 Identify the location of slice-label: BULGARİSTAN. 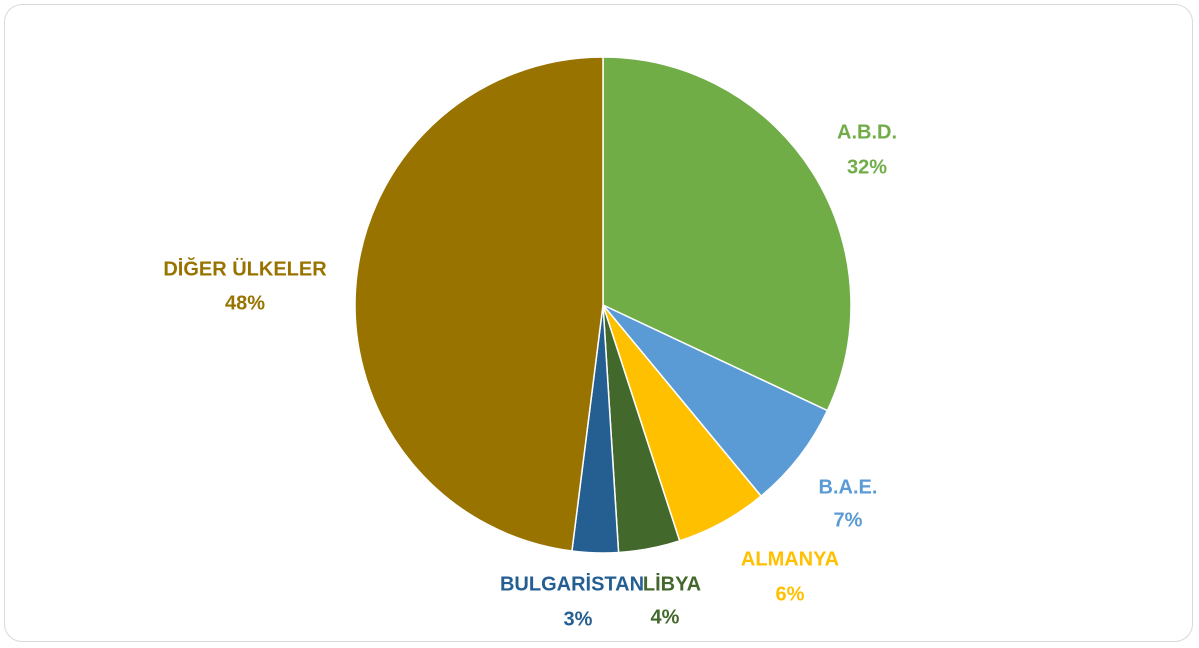
(572, 583).